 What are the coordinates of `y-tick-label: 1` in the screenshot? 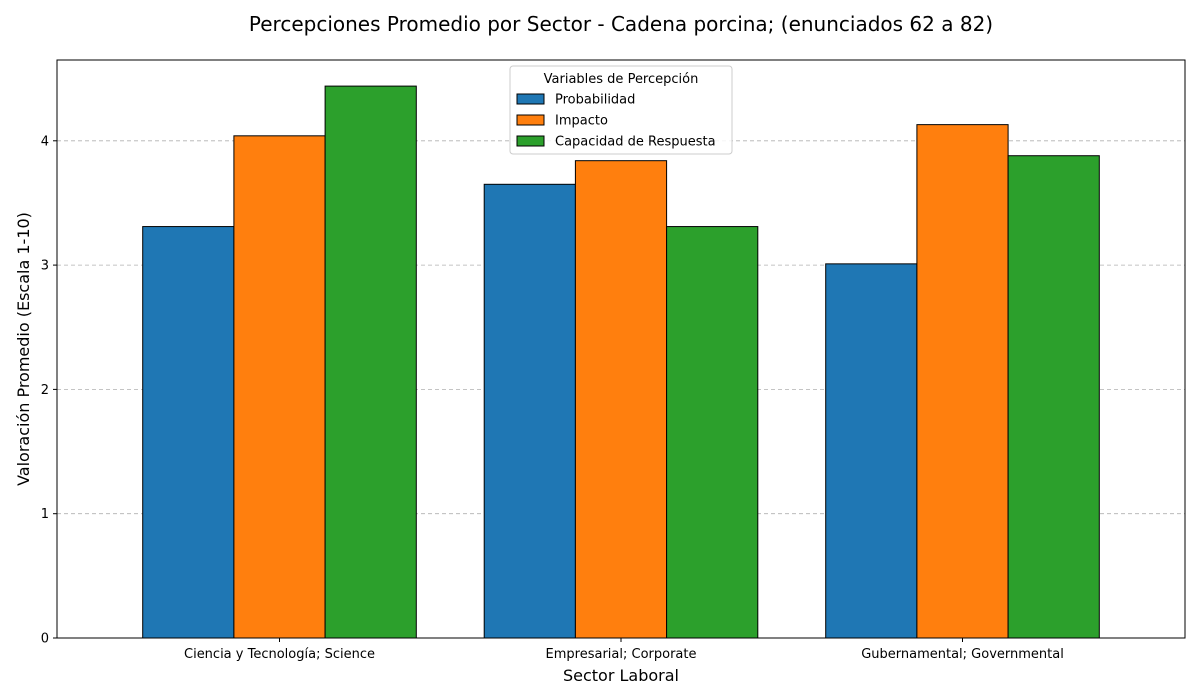 It's located at (45, 514).